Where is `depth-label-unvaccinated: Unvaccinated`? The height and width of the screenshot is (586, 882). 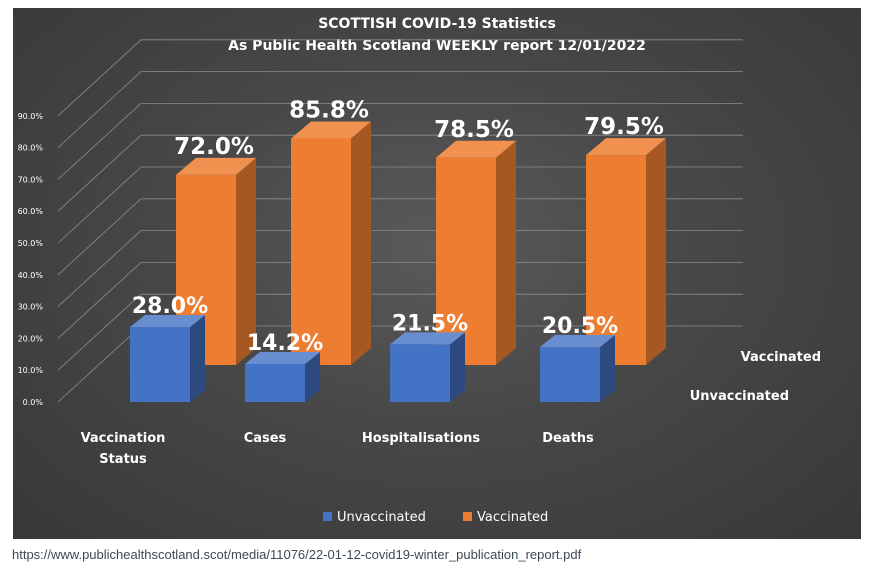 depth-label-unvaccinated: Unvaccinated is located at coordinates (739, 396).